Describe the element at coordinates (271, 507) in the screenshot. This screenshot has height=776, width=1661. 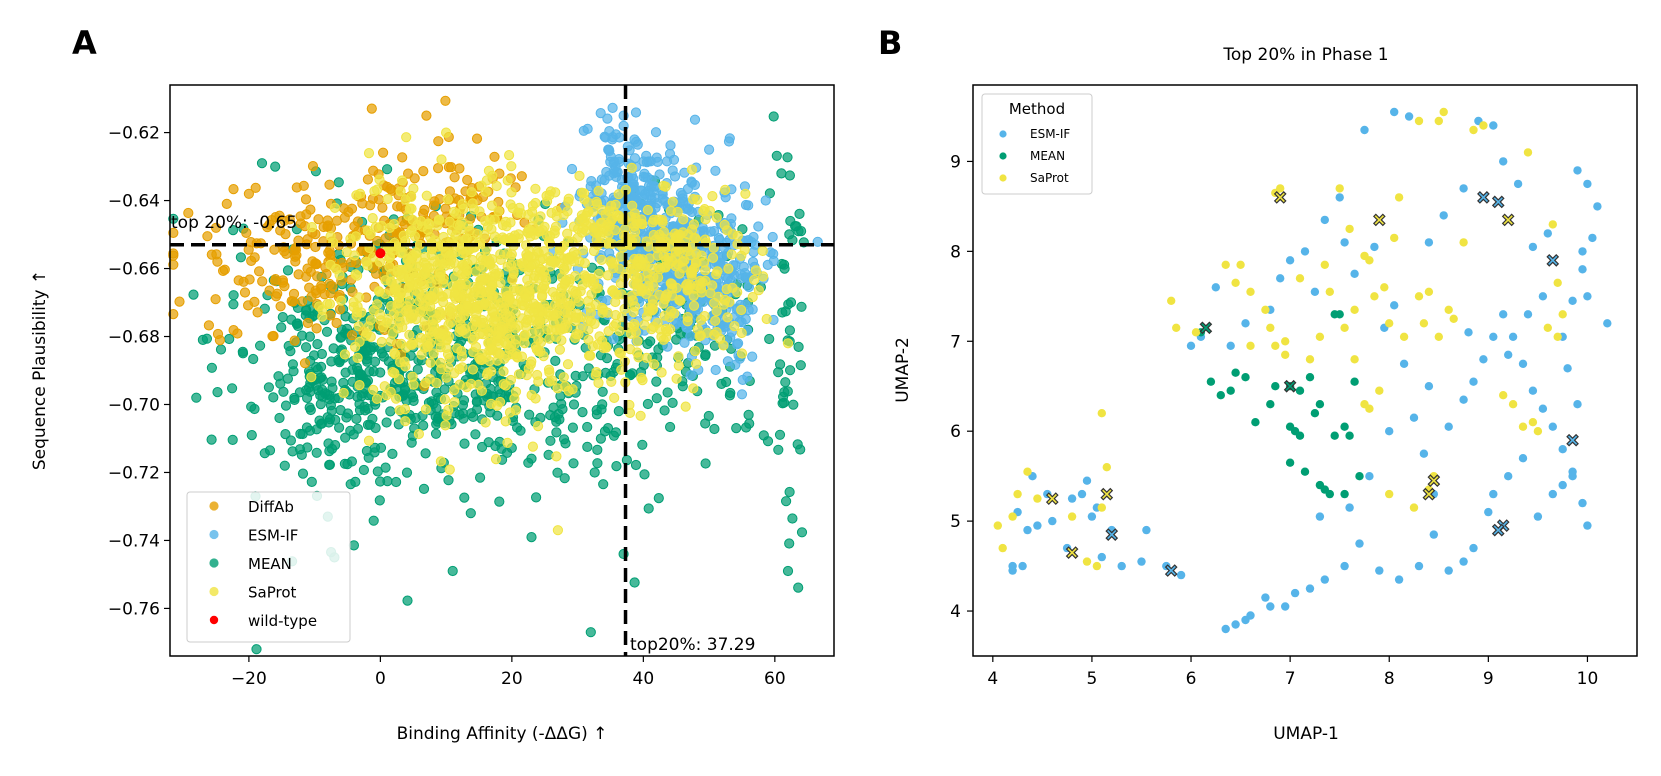
I see `legend-label-diffab: DiffAb` at that location.